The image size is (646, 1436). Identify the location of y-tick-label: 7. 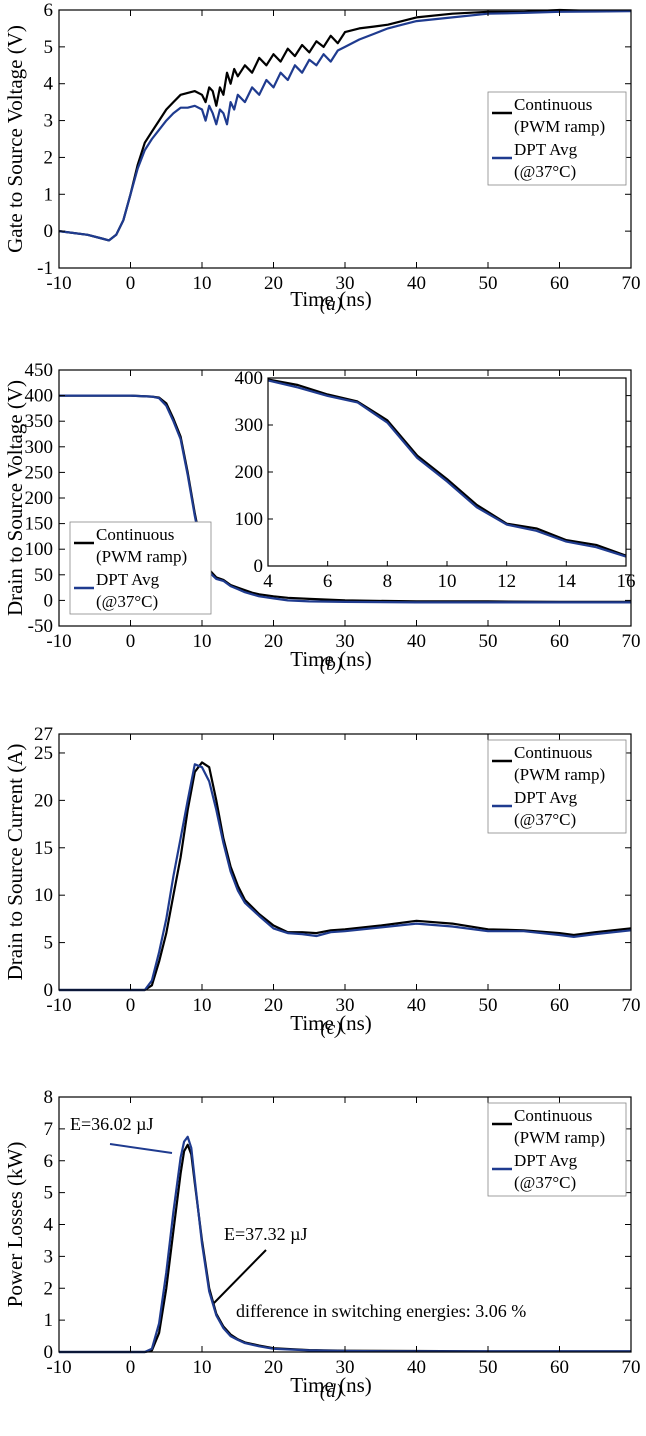
(49, 1129).